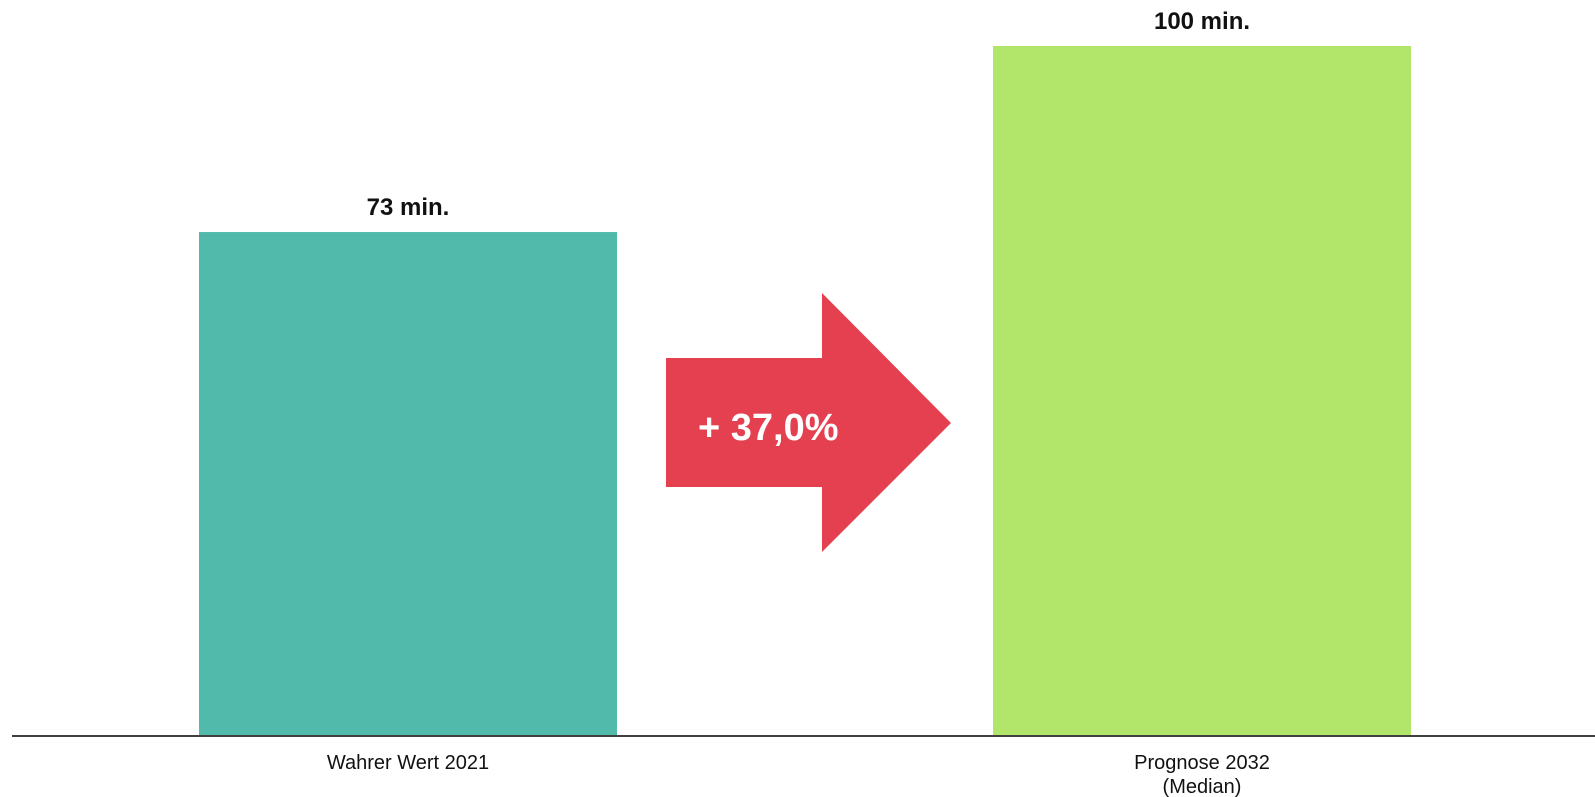 The height and width of the screenshot is (797, 1595). Describe the element at coordinates (768, 428) in the screenshot. I see `growth-percentage-label: + 37,0%` at that location.